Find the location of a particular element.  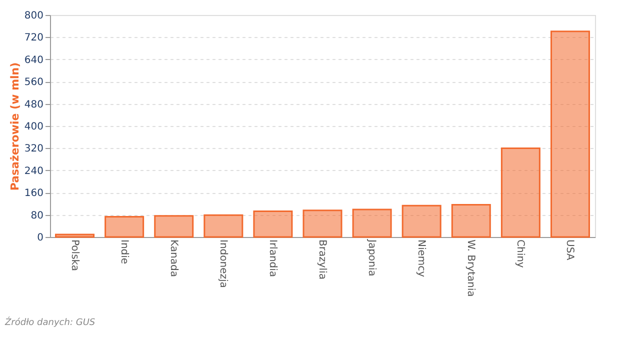

y-tick-label: 80 is located at coordinates (37, 216).